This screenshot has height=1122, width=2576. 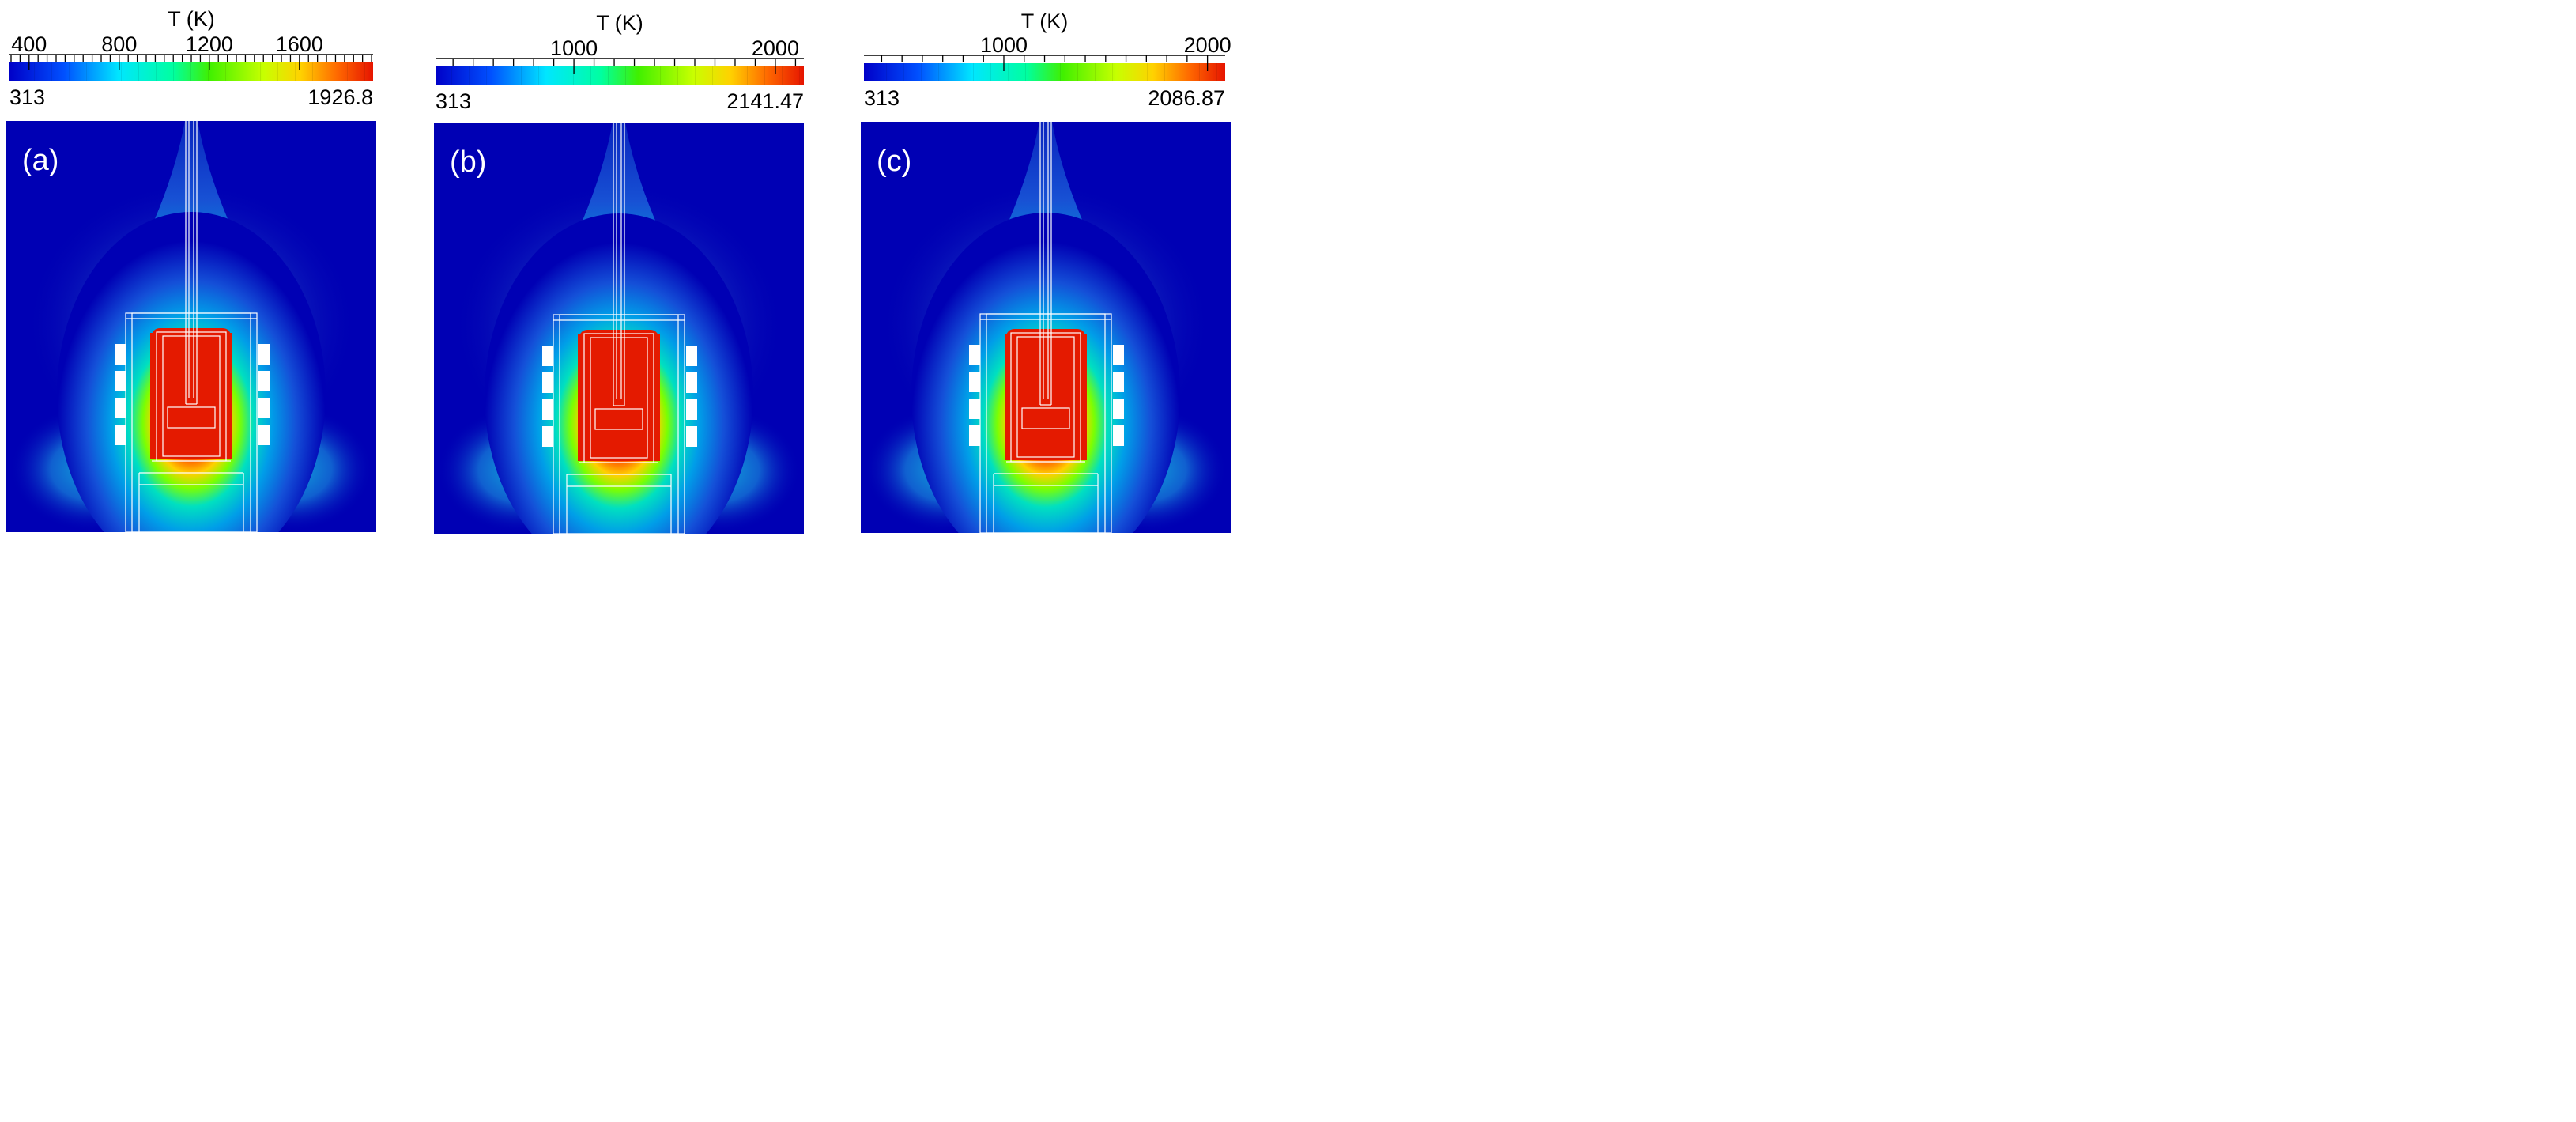 I want to click on panel-label: (b), so click(x=468, y=162).